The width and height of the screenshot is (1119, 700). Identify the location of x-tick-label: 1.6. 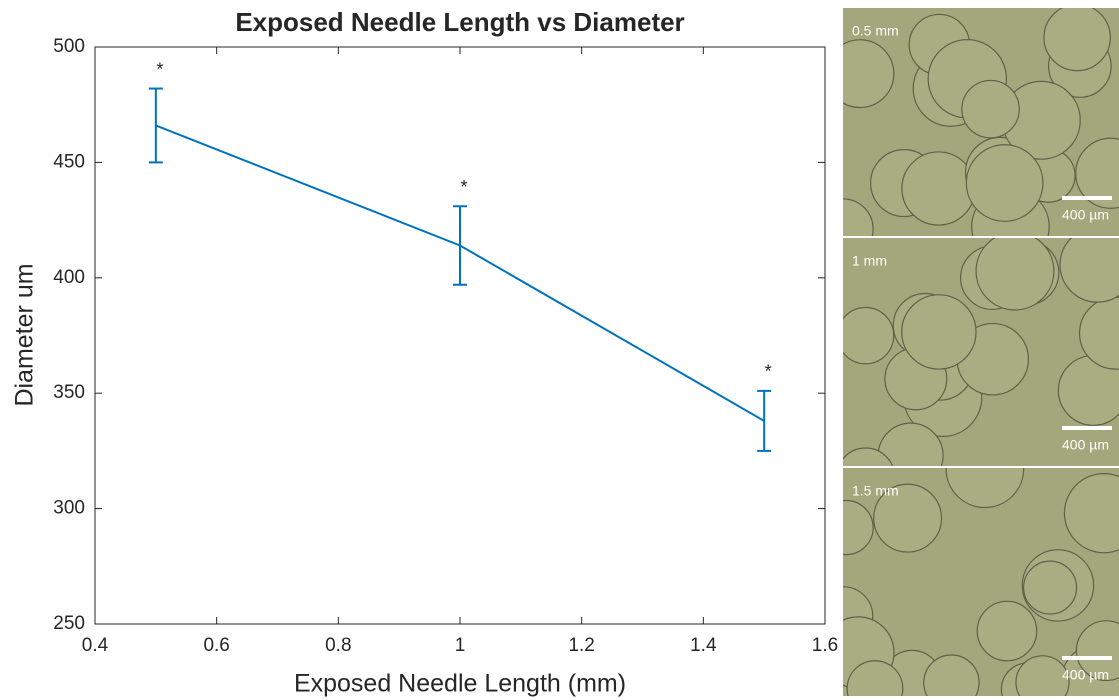
(825, 645).